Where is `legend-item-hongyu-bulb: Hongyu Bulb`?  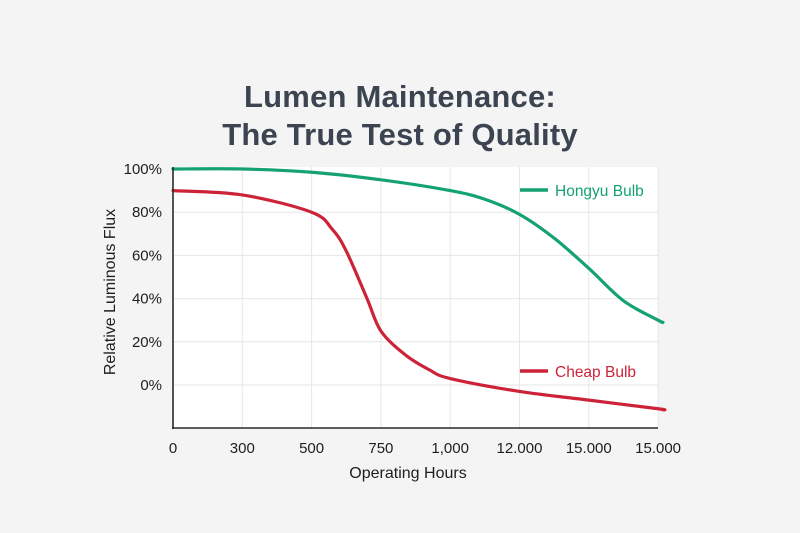
legend-item-hongyu-bulb: Hongyu Bulb is located at coordinates (582, 191).